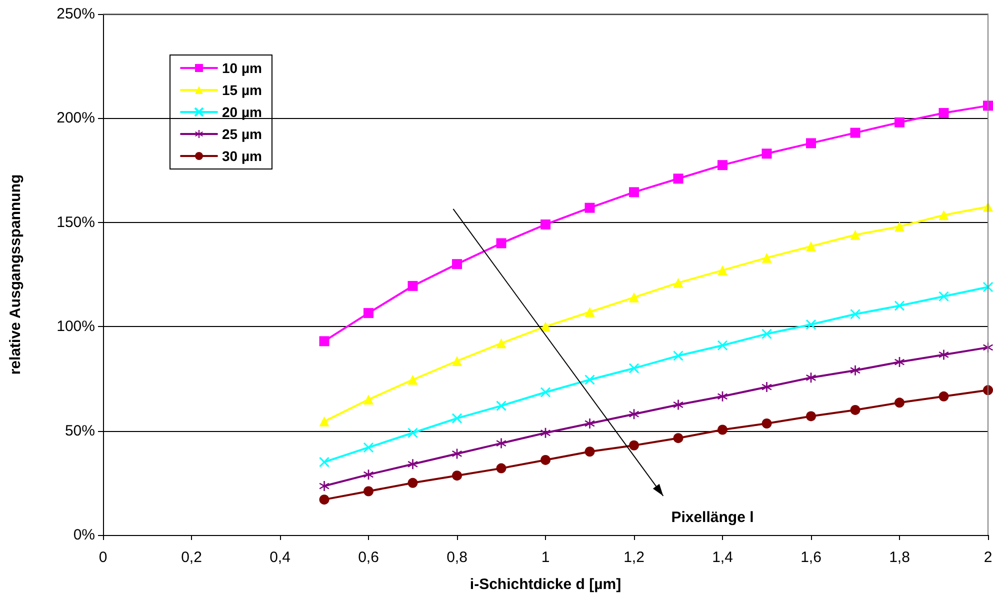 This screenshot has width=993, height=610. What do you see at coordinates (242, 112) in the screenshot?
I see `legend-label: 20 µm` at bounding box center [242, 112].